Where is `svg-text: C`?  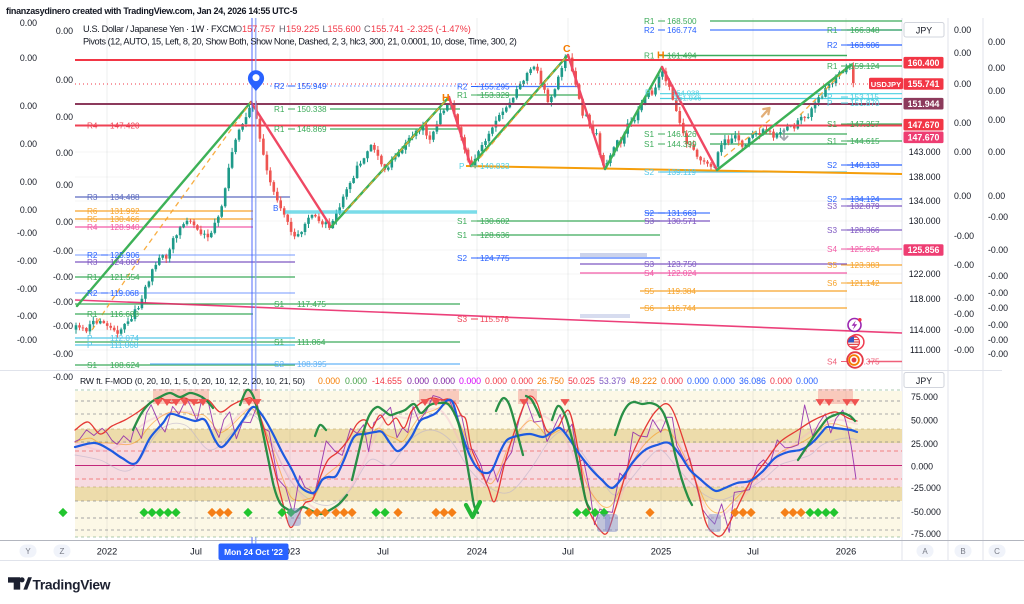 svg-text: C is located at coordinates (567, 49).